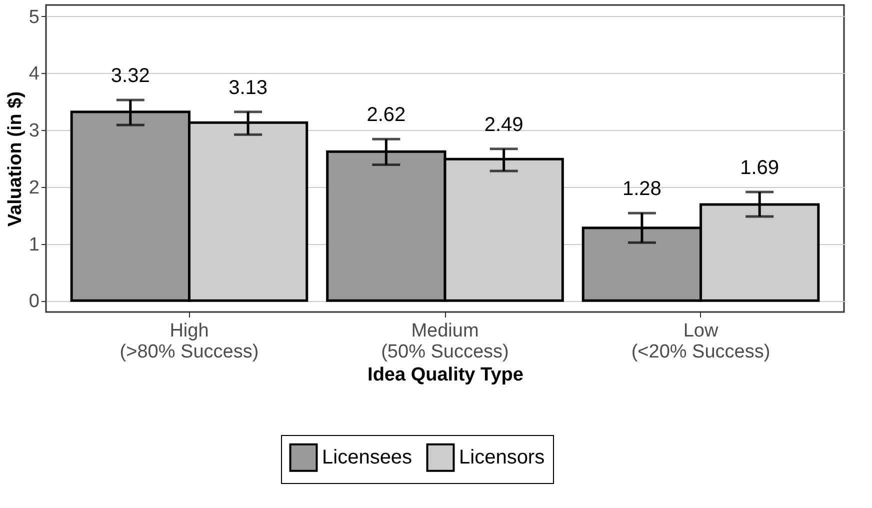 Image resolution: width=872 pixels, height=508 pixels. What do you see at coordinates (502, 457) in the screenshot?
I see `legend-label: Licensors` at bounding box center [502, 457].